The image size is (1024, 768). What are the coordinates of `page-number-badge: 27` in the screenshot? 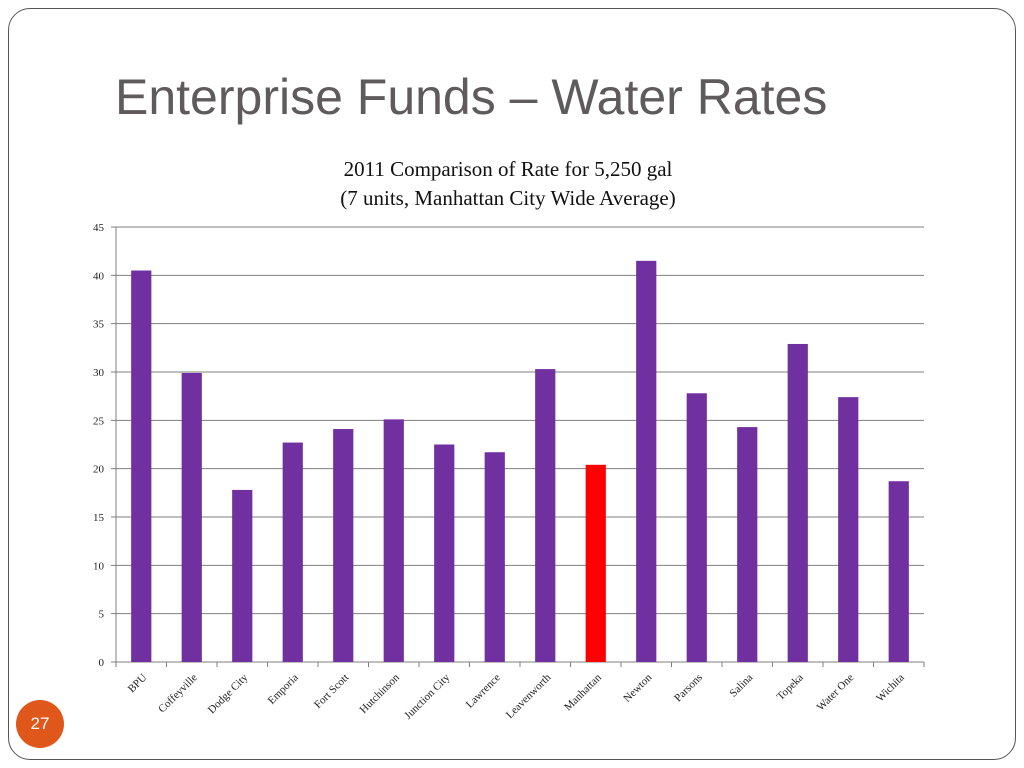 It's located at (40, 724).